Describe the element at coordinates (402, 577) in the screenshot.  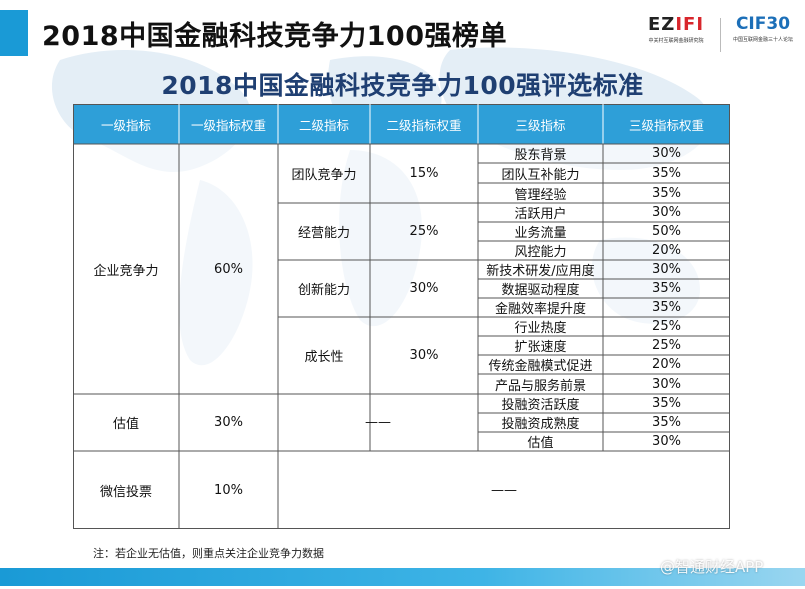
I see `footer-bar` at that location.